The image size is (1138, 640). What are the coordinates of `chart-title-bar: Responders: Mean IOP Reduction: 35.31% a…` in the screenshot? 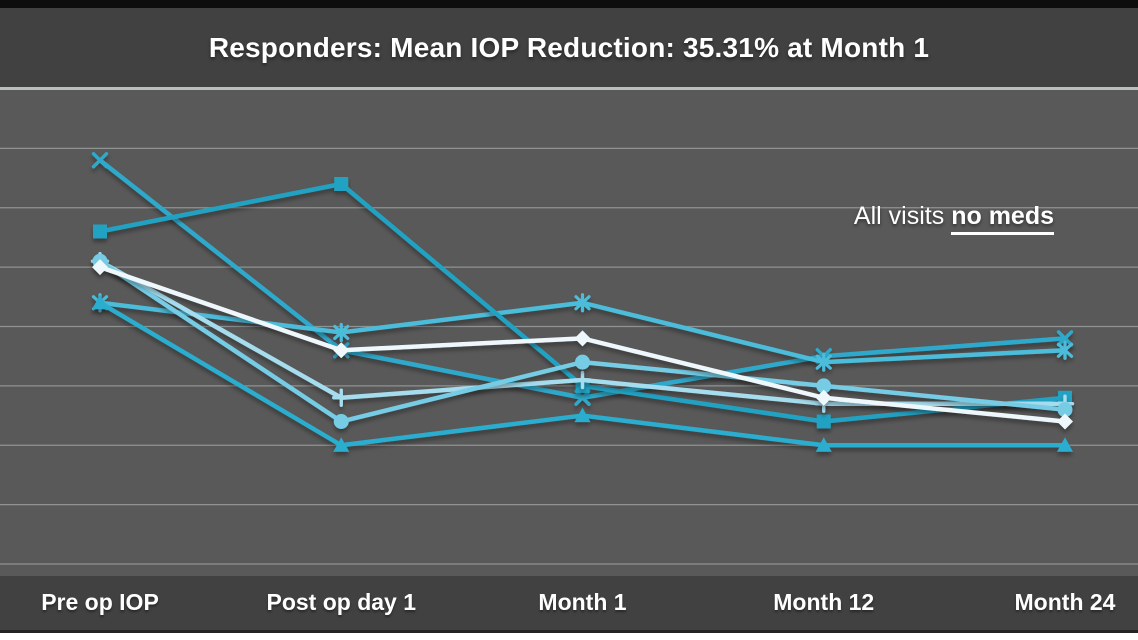 It's located at (569, 48).